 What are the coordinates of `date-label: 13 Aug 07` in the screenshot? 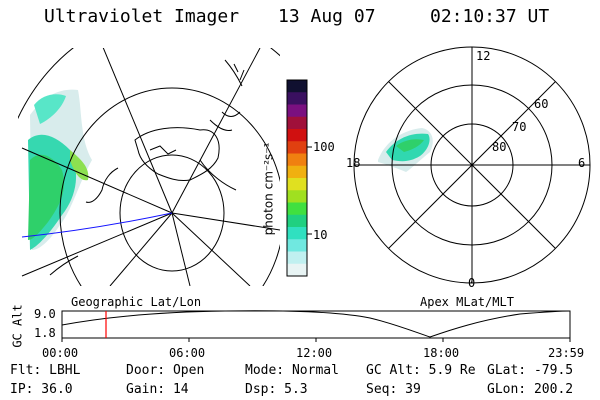 It's located at (327, 16).